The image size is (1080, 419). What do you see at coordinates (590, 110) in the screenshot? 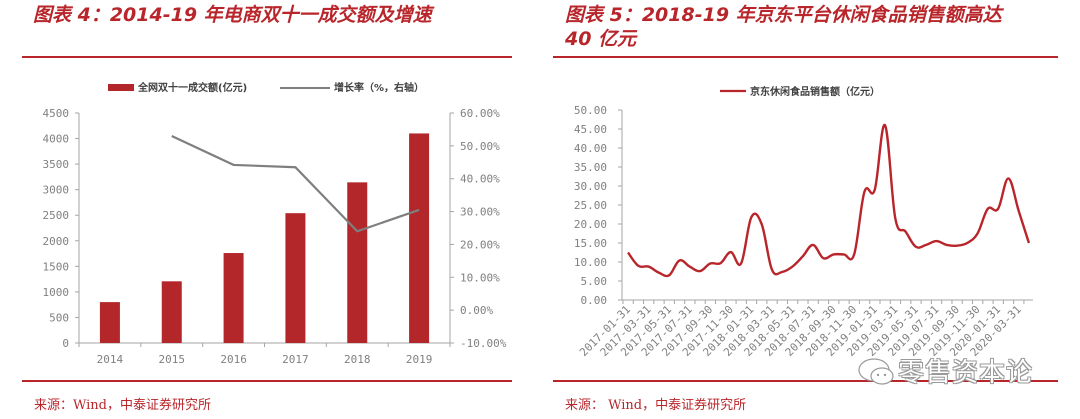
I see `right-chart-y-tick-label: 50.00` at bounding box center [590, 110].